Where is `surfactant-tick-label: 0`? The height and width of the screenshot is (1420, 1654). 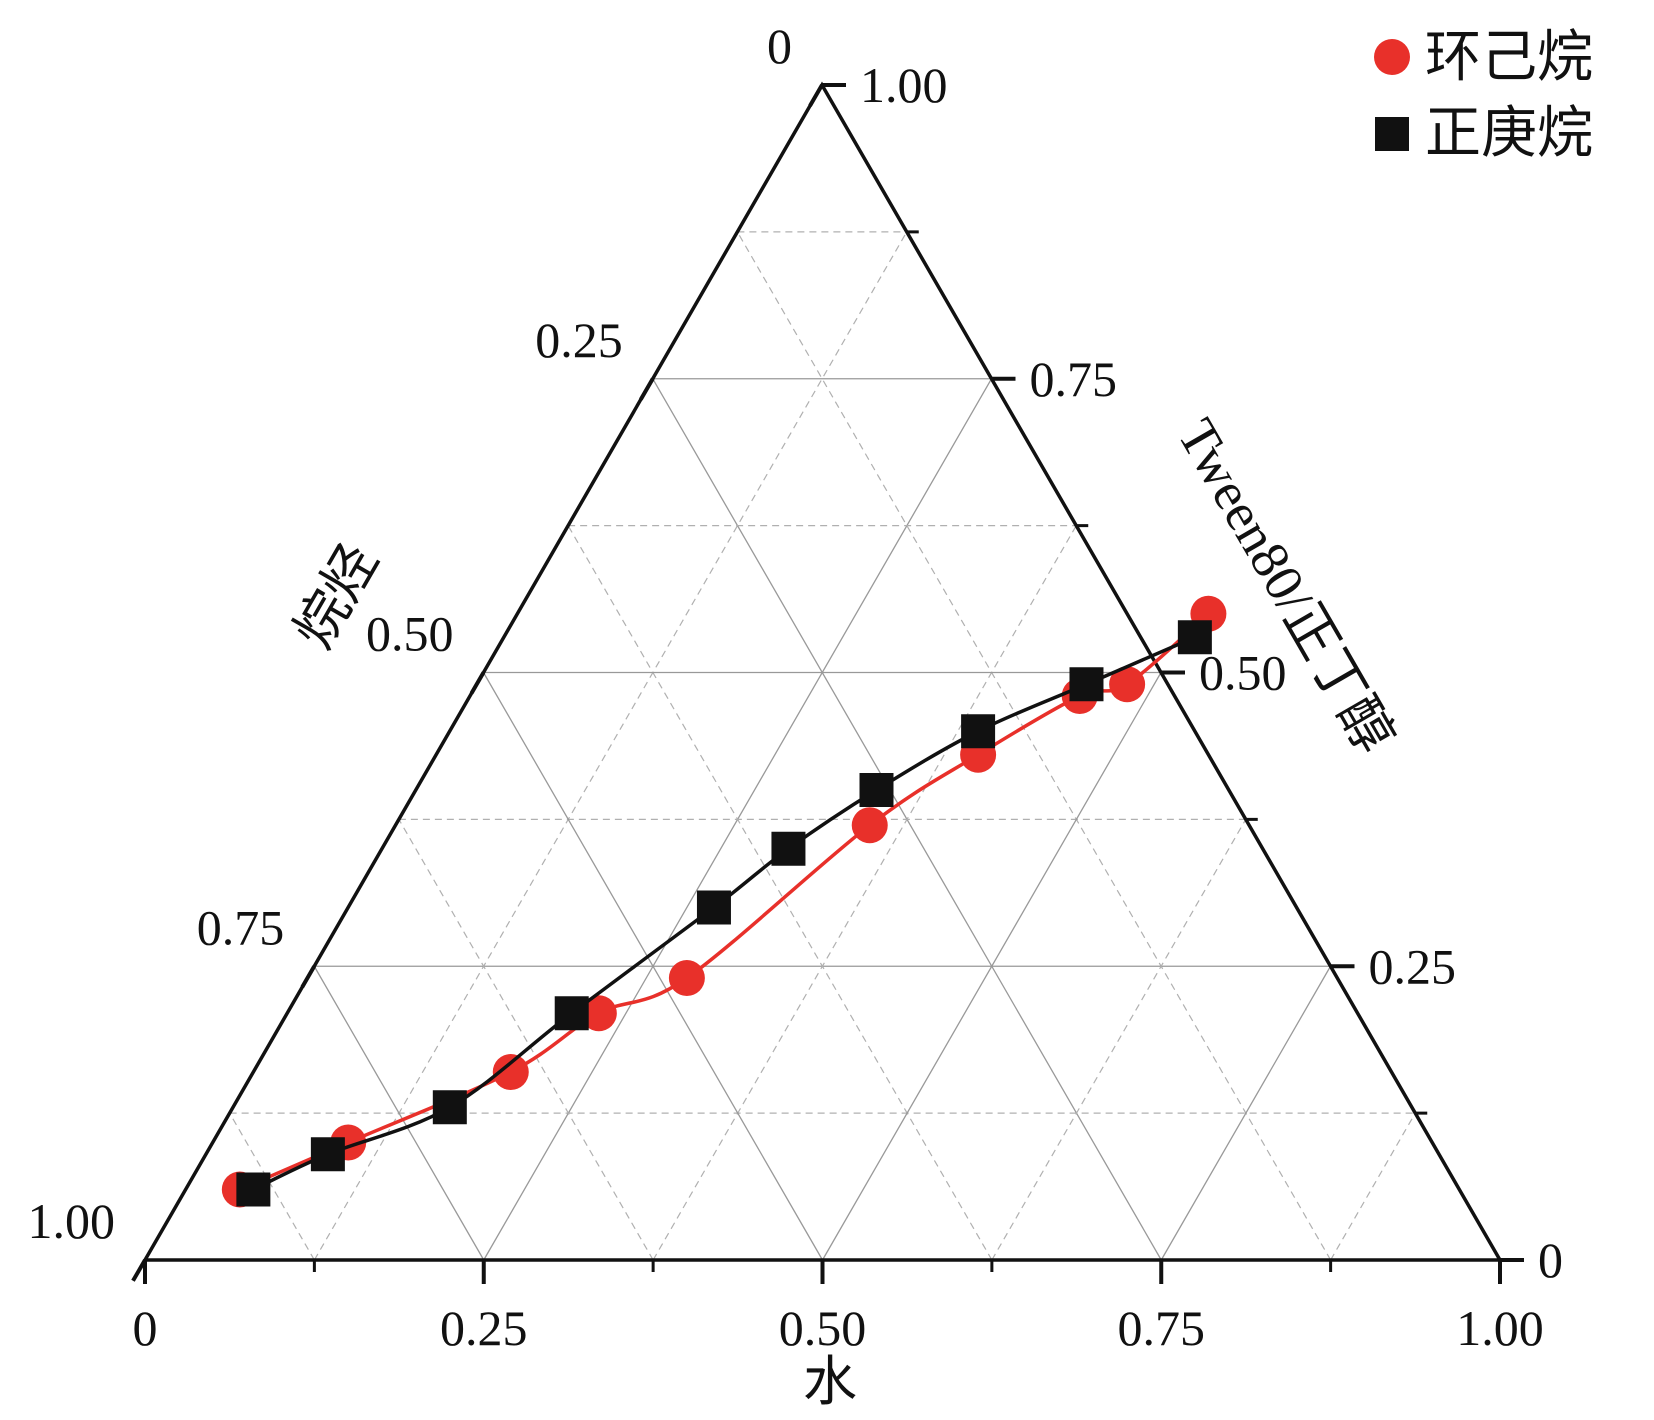 surfactant-tick-label: 0 is located at coordinates (1550, 1260).